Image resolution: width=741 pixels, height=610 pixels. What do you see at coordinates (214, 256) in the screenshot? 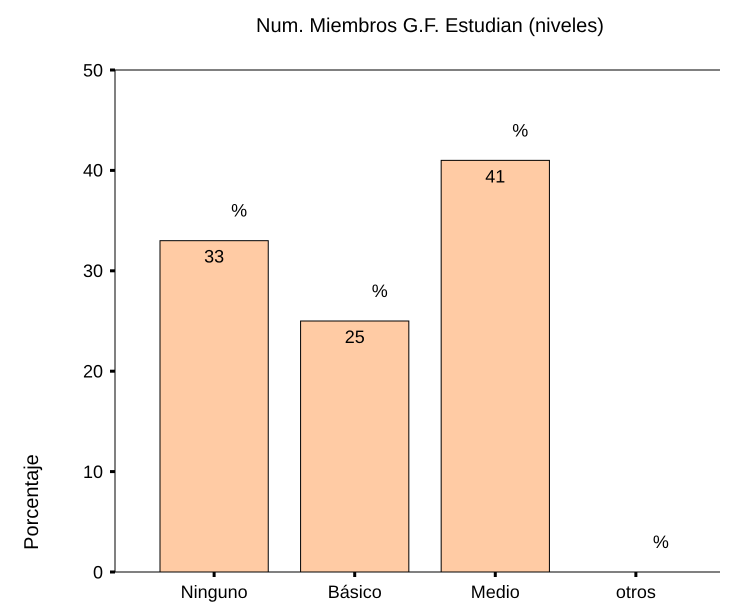
I see `data-label: 33` at bounding box center [214, 256].